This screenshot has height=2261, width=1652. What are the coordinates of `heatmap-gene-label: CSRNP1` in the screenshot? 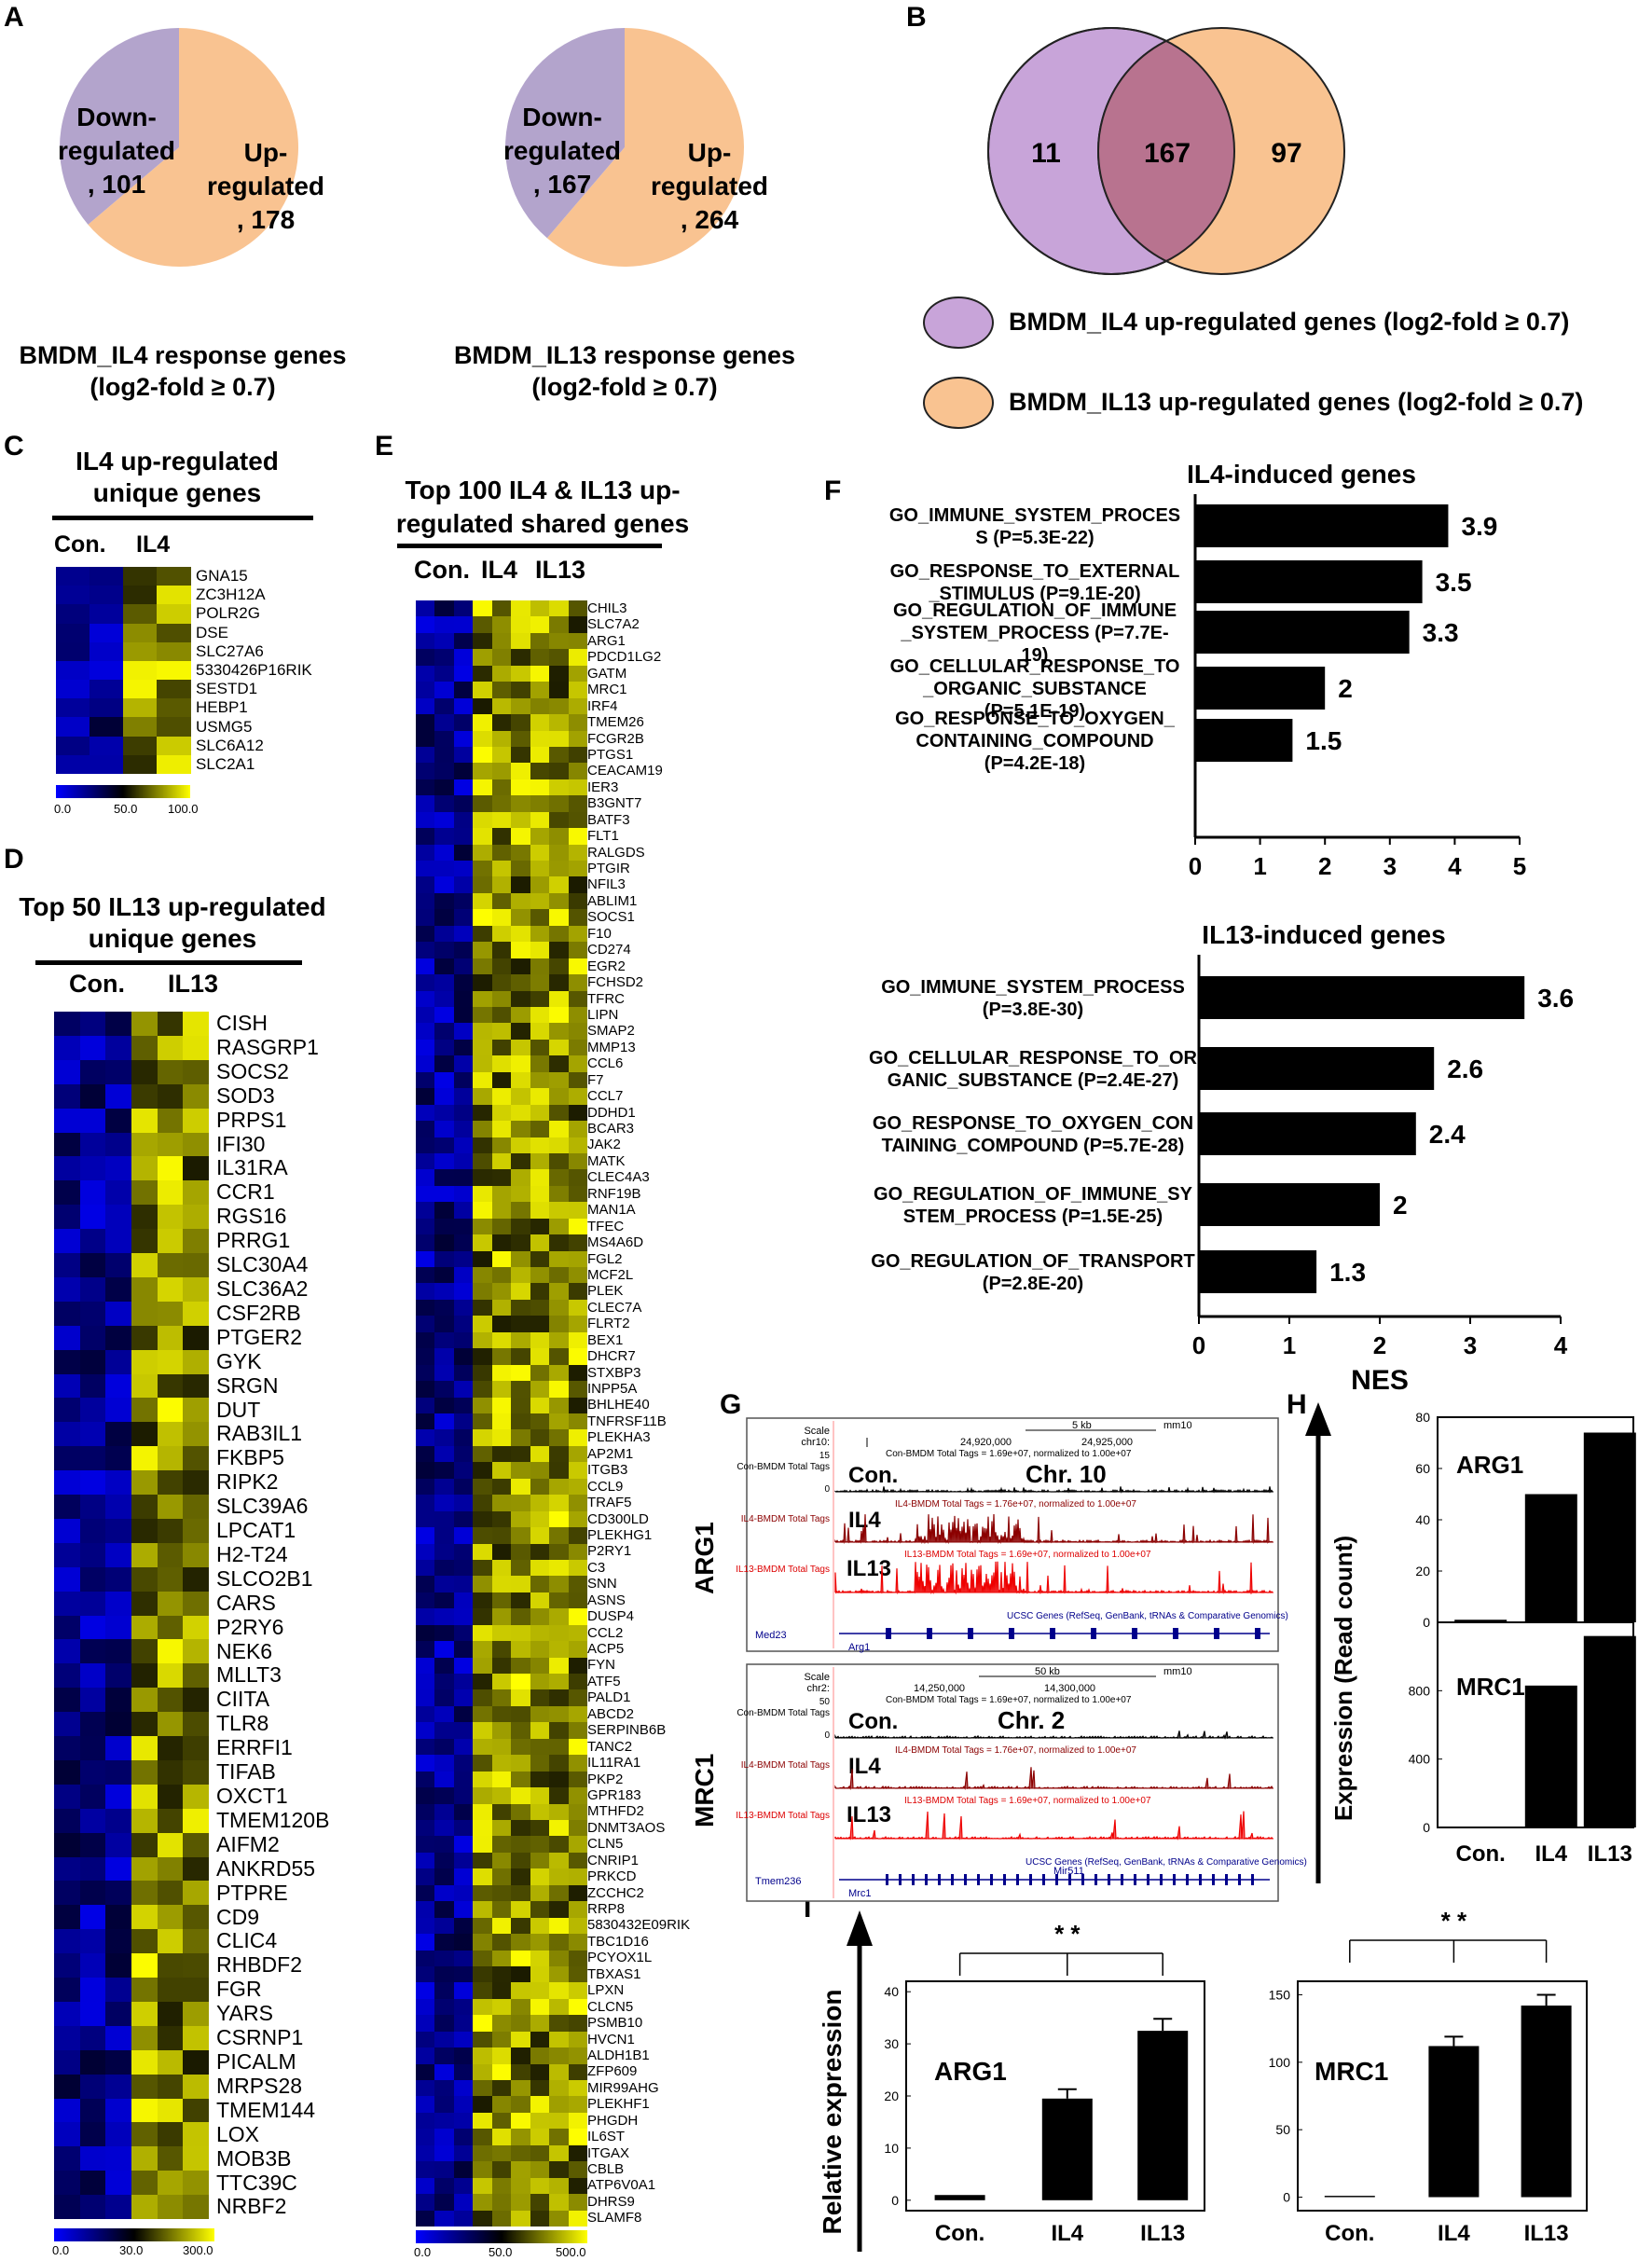 It's located at (260, 2037).